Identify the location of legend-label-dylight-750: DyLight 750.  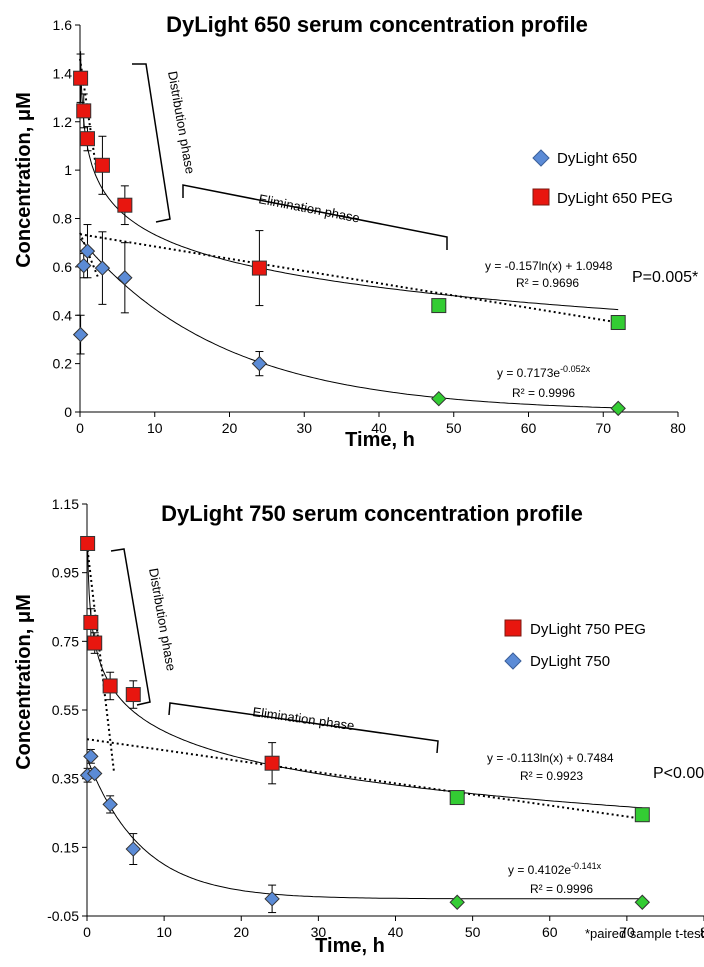
(570, 661).